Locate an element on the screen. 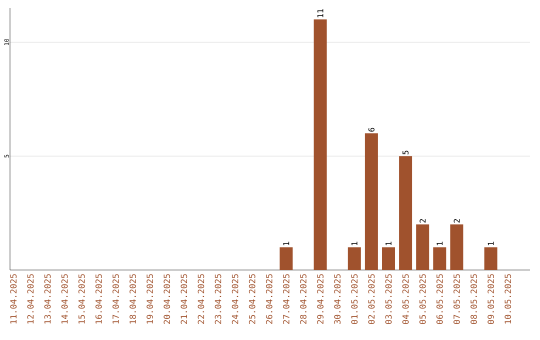 The width and height of the screenshot is (540, 340). x-tick-label: 11.04.2025 is located at coordinates (13, 299).